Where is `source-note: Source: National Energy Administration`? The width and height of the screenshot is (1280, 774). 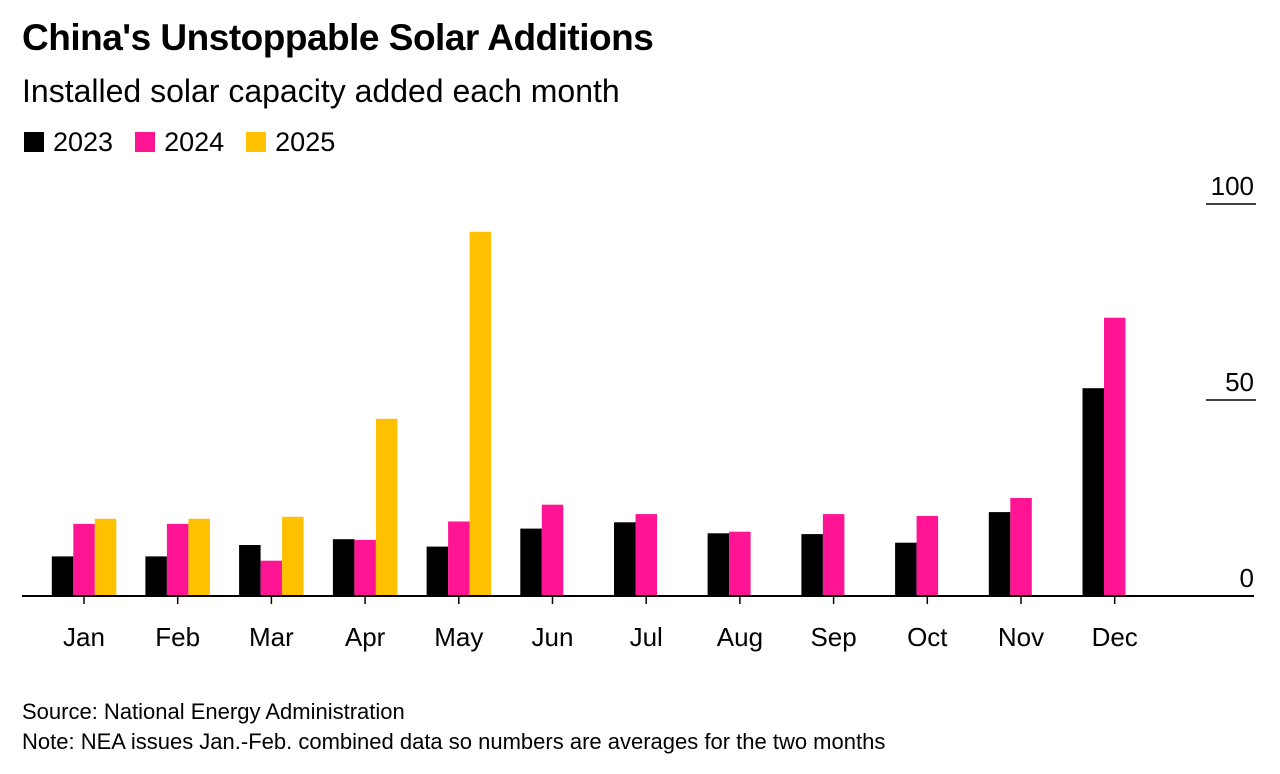
source-note: Source: National Energy Administration is located at coordinates (213, 711).